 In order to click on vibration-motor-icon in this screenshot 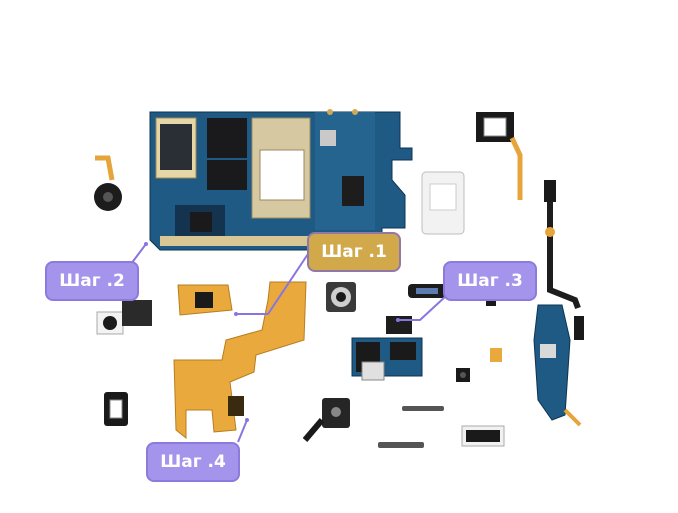, I will do `click(108, 183)`.